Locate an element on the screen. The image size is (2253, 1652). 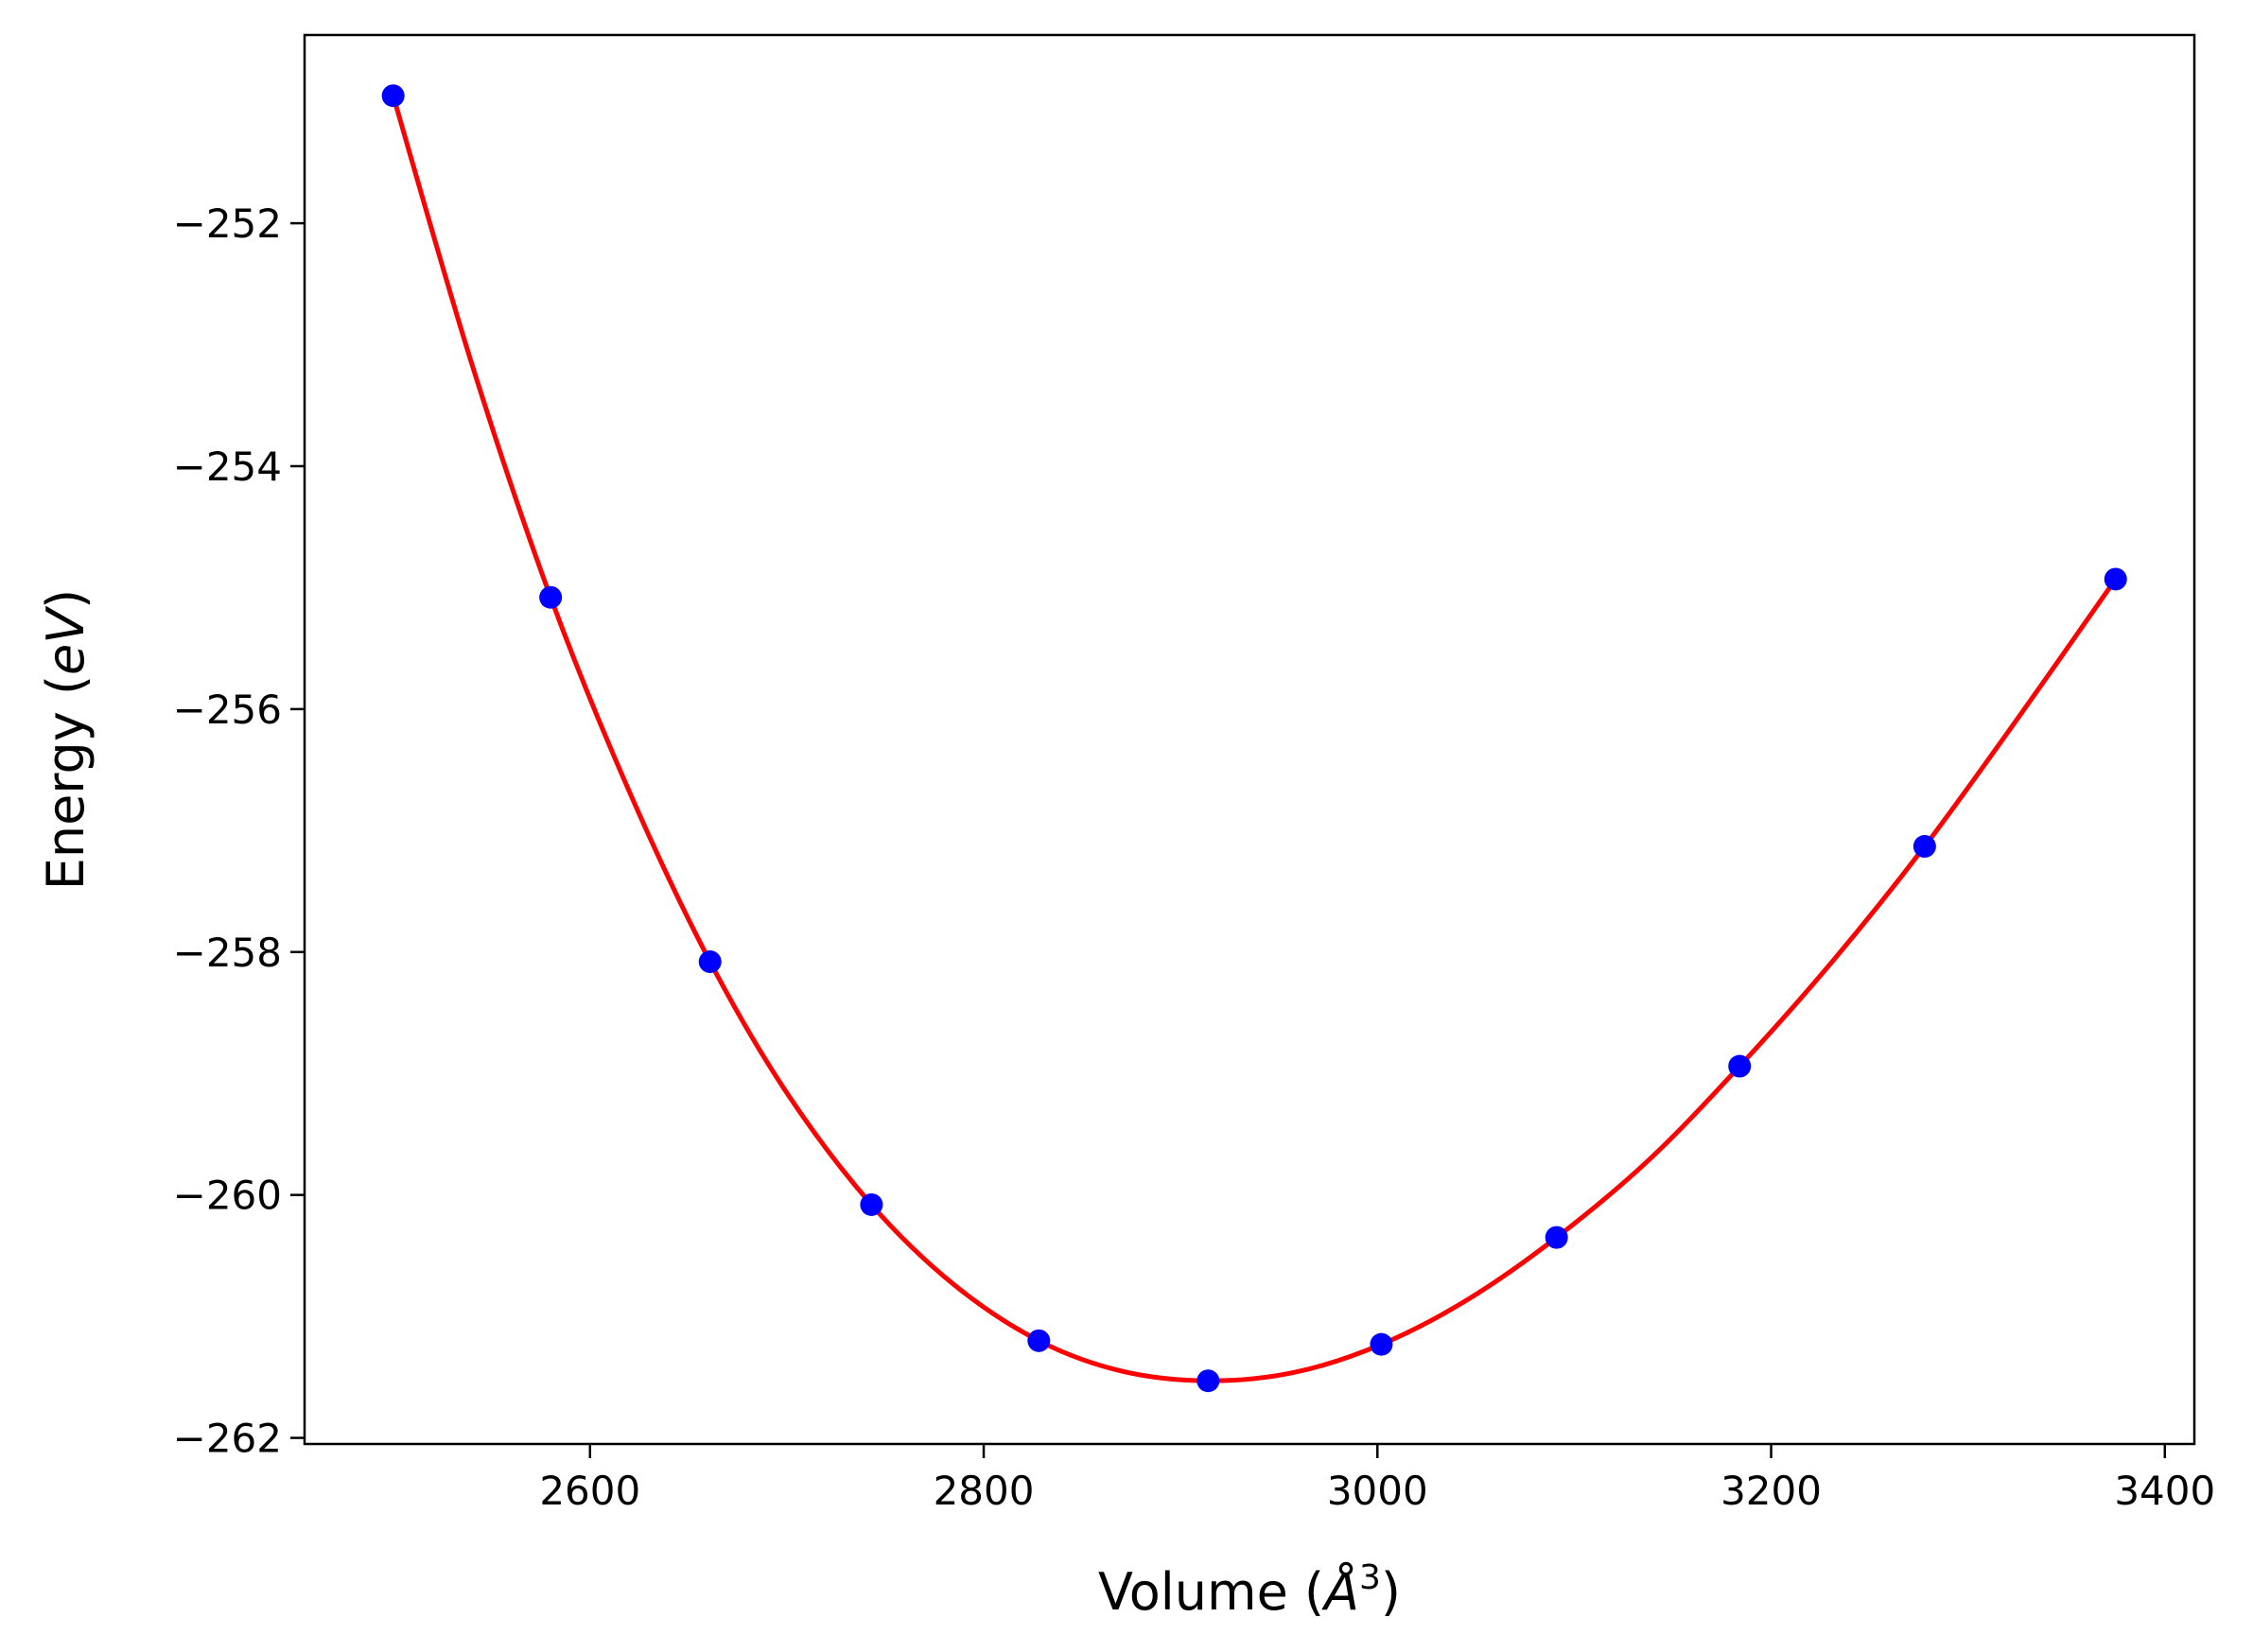
y-tick-label: −262 is located at coordinates (227, 1439).